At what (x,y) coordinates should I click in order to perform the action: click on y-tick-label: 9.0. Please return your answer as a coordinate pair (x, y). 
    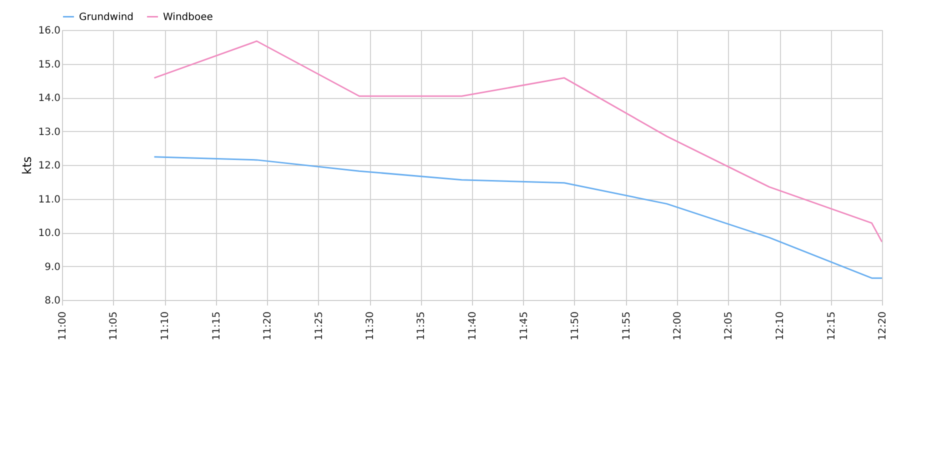
    Looking at the image, I should click on (52, 267).